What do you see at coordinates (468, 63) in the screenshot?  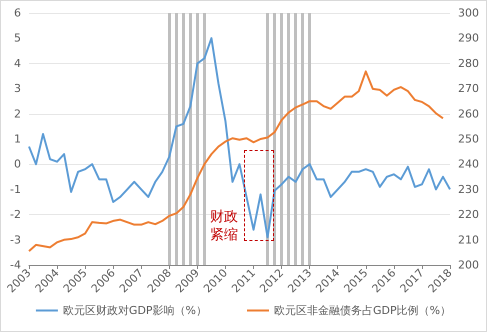 I see `y2-tick-label: 280` at bounding box center [468, 63].